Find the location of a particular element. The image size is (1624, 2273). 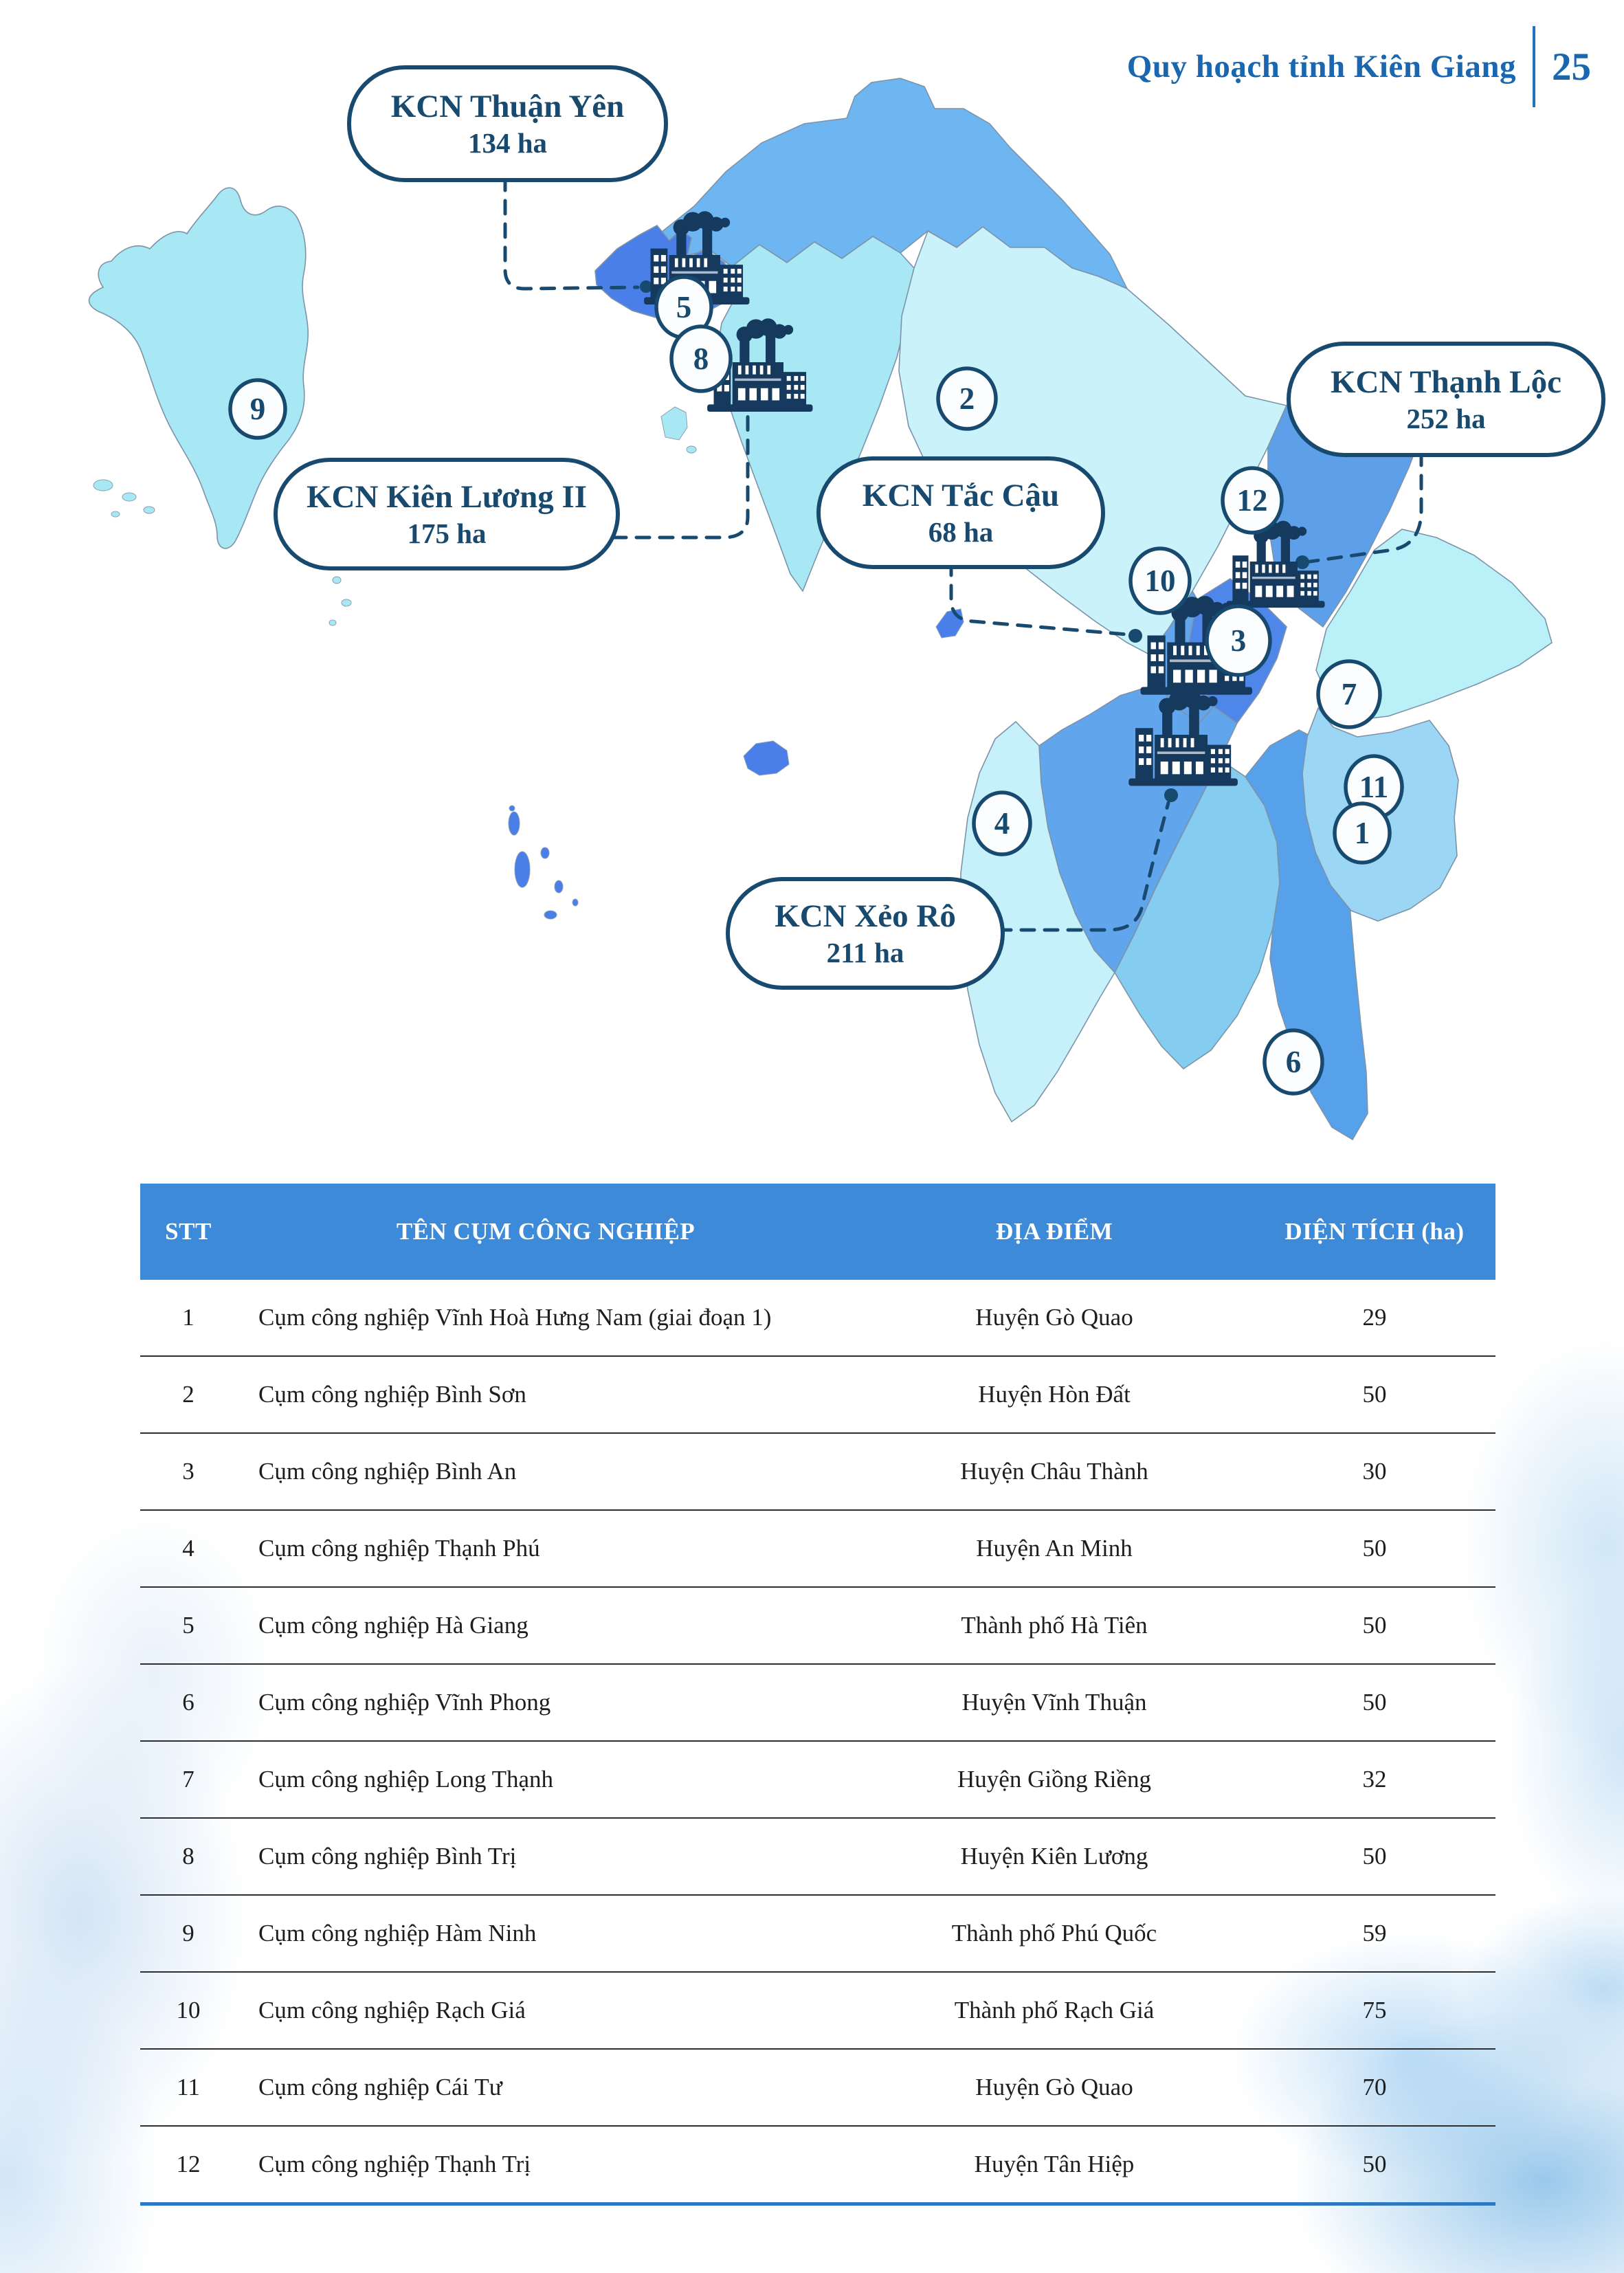

cell-name: Cụm công nghiệp Thạnh Phú is located at coordinates (399, 1549).